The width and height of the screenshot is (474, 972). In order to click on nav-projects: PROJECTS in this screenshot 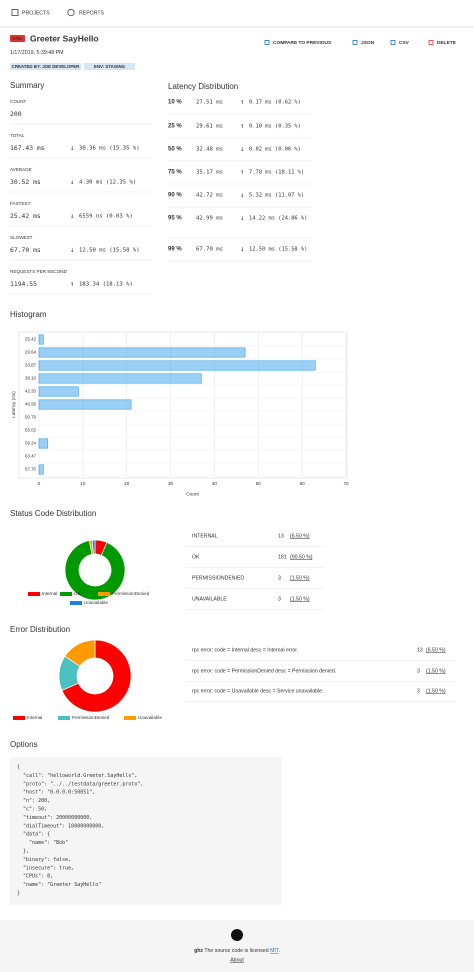, I will do `click(36, 13)`.